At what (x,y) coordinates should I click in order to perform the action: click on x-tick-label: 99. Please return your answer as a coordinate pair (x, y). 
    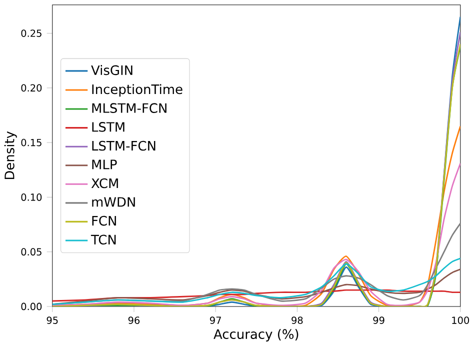
    Looking at the image, I should click on (378, 320).